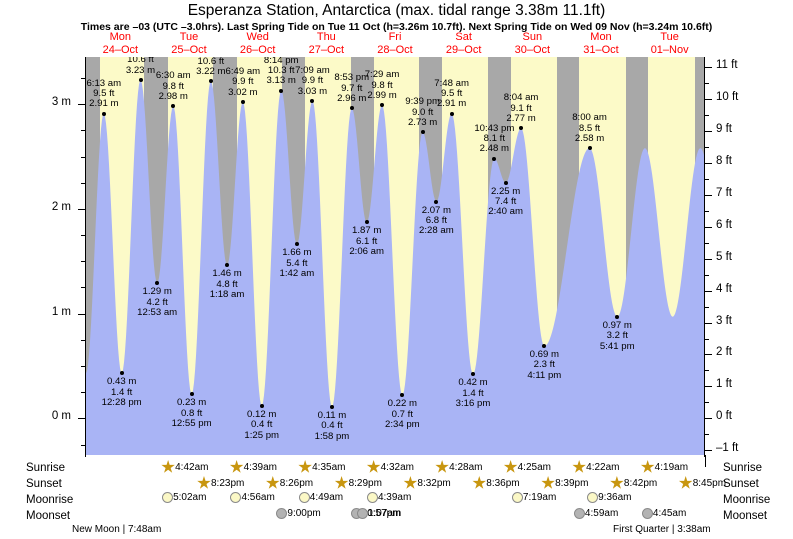 The height and width of the screenshot is (539, 793). I want to click on sunrise-time: 4:39am, so click(260, 467).